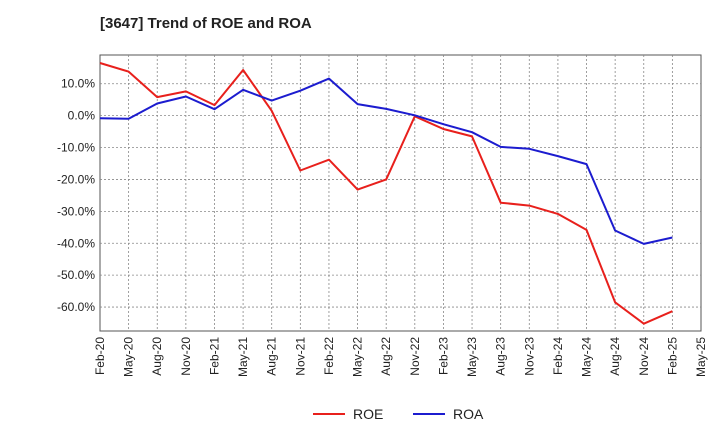  I want to click on x-tick-label: Aug-21, so click(272, 356).